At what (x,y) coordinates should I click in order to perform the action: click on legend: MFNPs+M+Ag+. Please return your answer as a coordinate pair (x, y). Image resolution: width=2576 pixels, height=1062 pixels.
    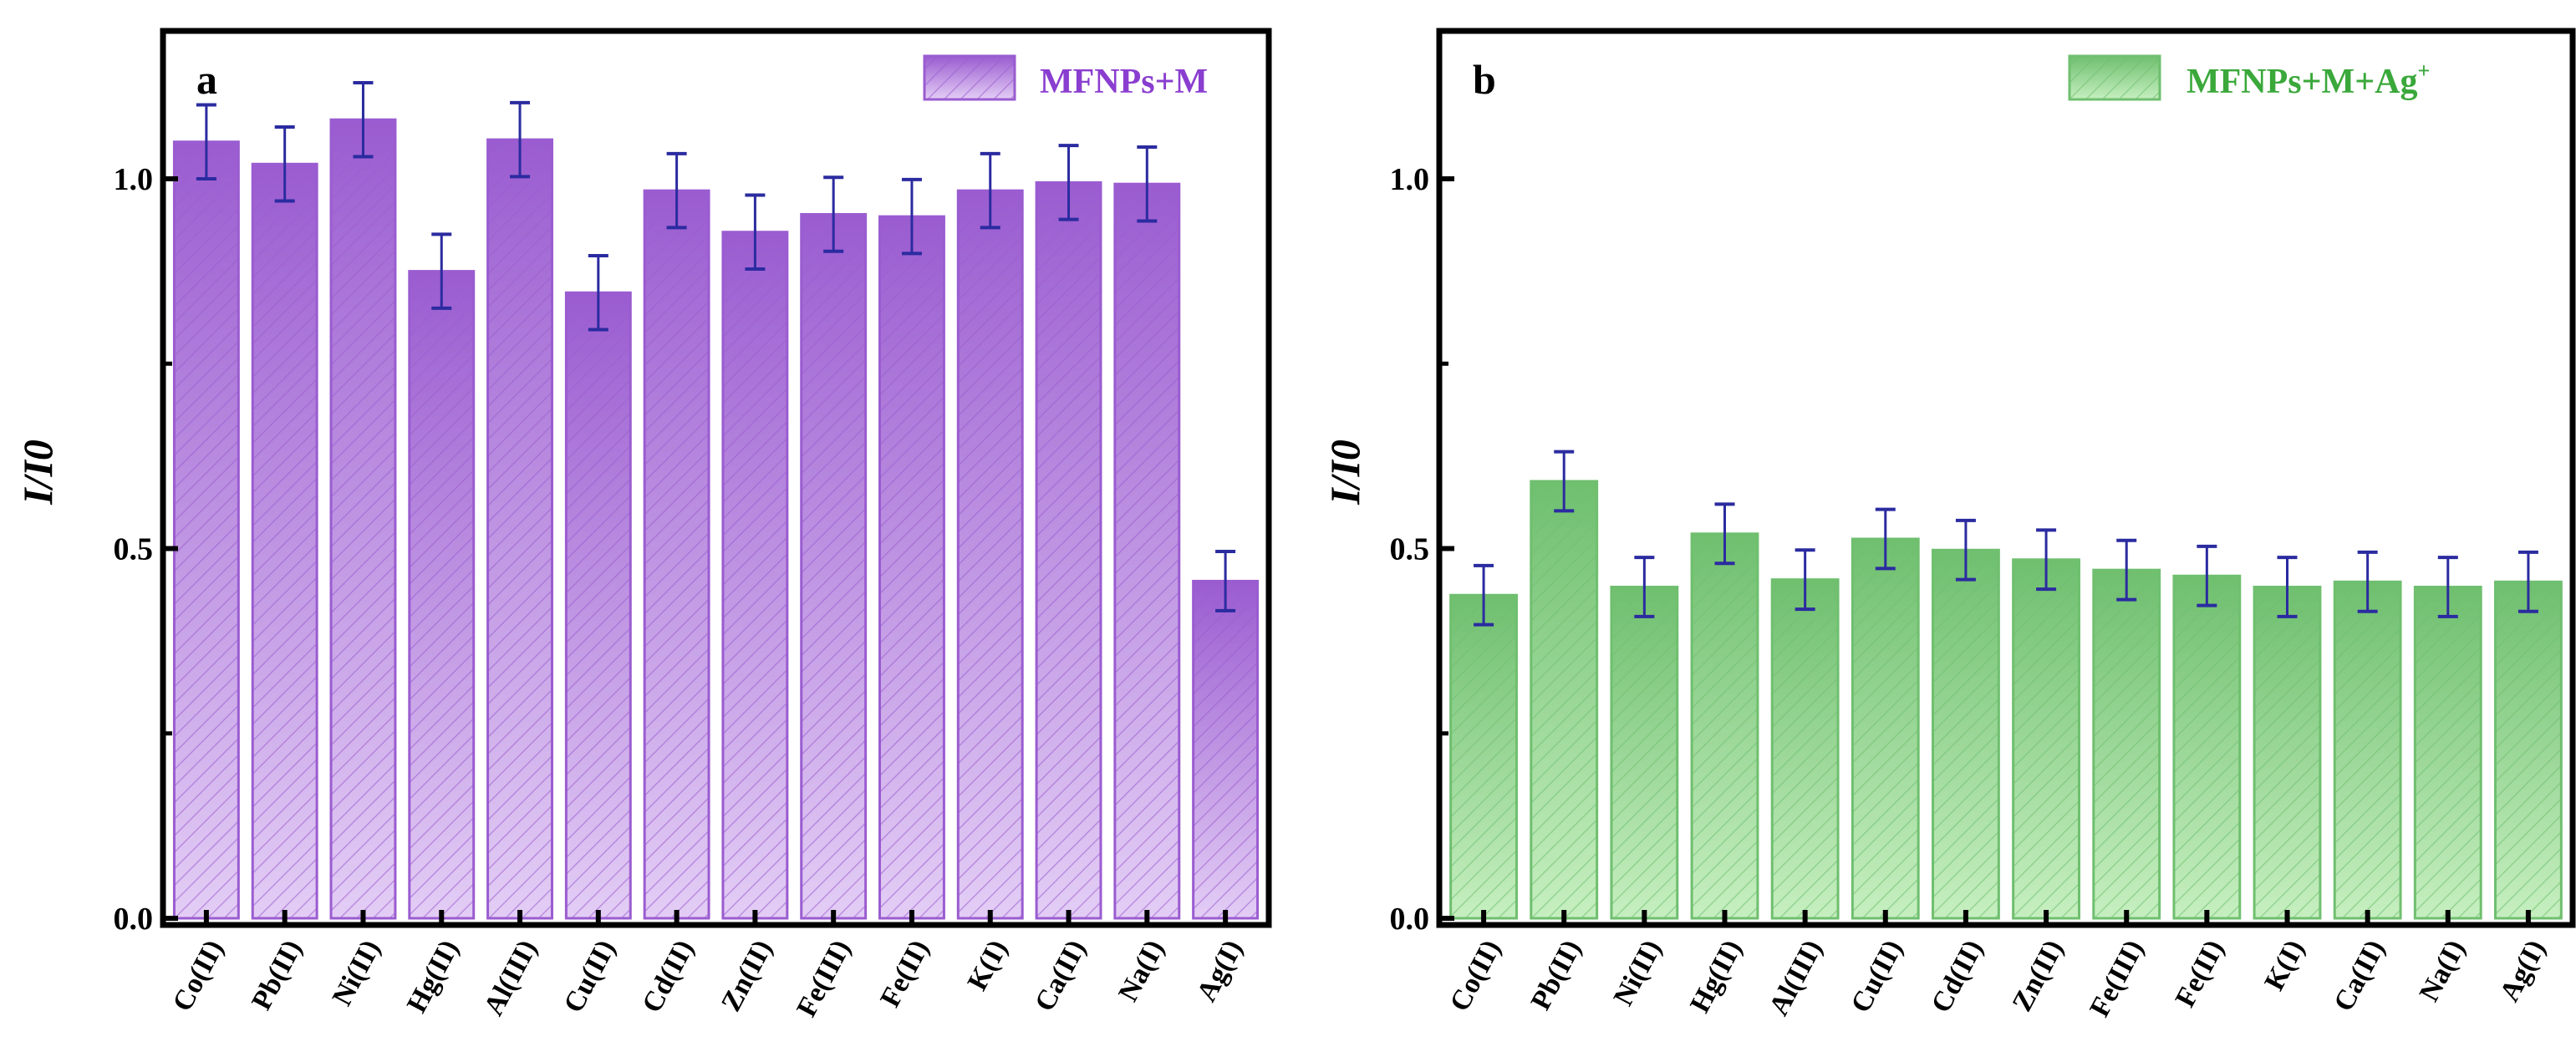
    Looking at the image, I should click on (2249, 77).